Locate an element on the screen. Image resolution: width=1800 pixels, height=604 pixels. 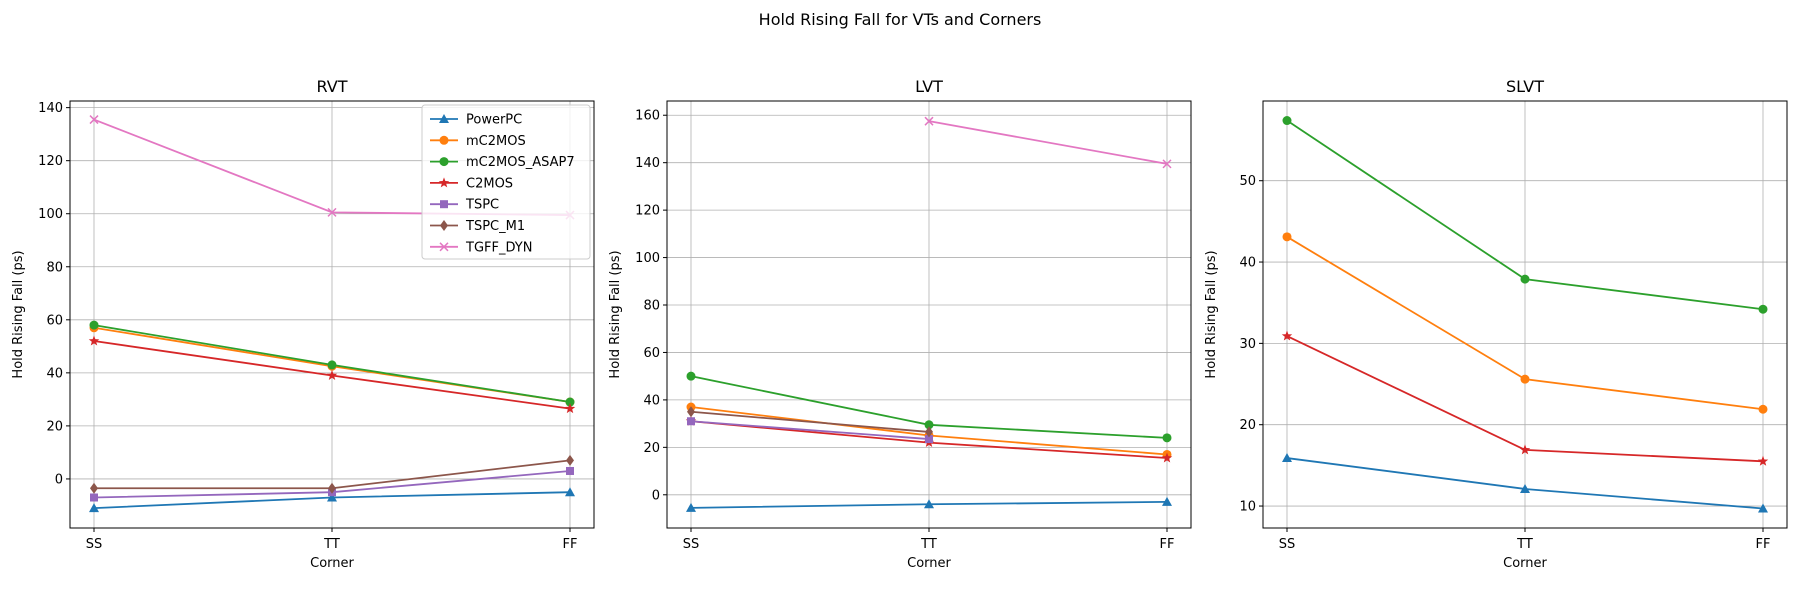
y-tick-label: 0 is located at coordinates (656, 495).